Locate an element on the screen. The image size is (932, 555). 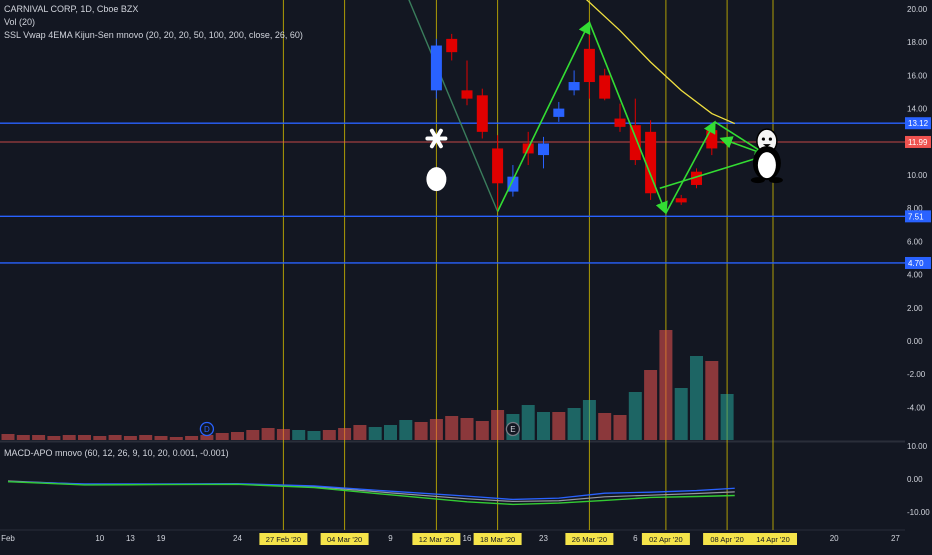
circle-marker is located at coordinates (436, 179).